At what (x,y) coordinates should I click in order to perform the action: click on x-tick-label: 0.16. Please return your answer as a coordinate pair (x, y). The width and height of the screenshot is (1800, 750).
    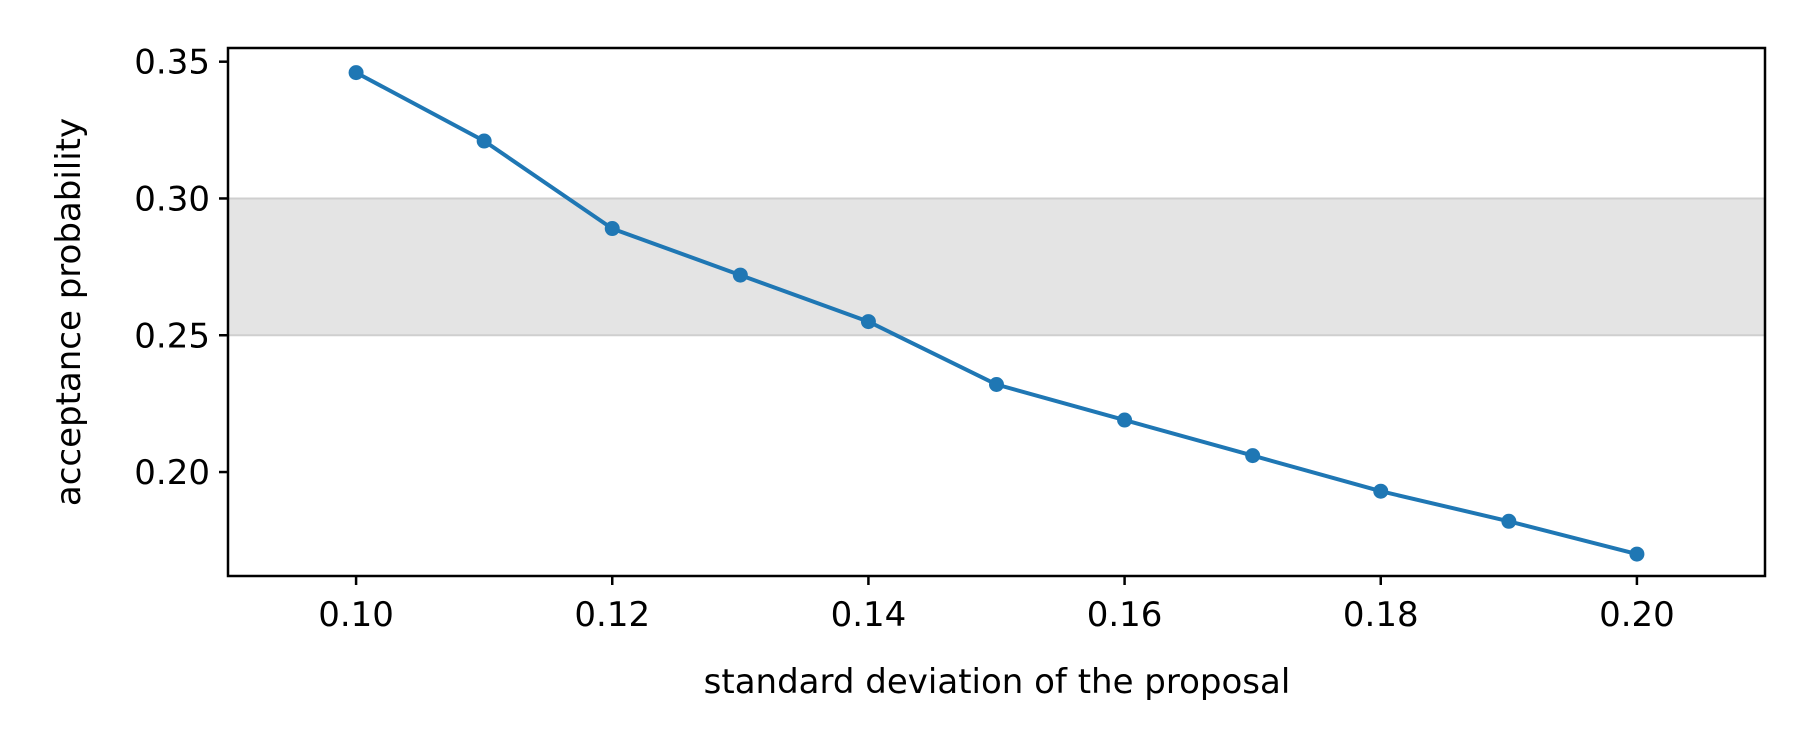
    Looking at the image, I should click on (1125, 615).